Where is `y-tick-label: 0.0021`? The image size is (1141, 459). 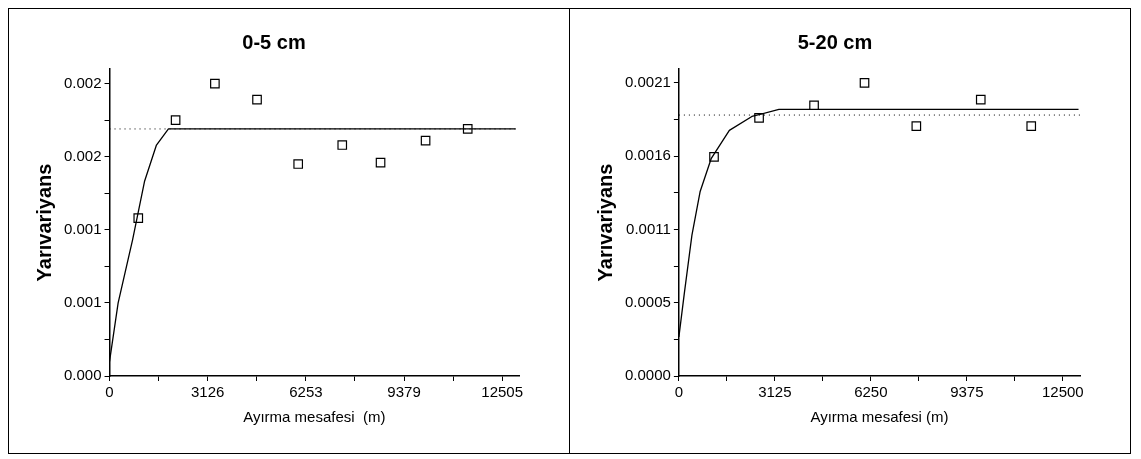
y-tick-label: 0.0021 is located at coordinates (647, 82).